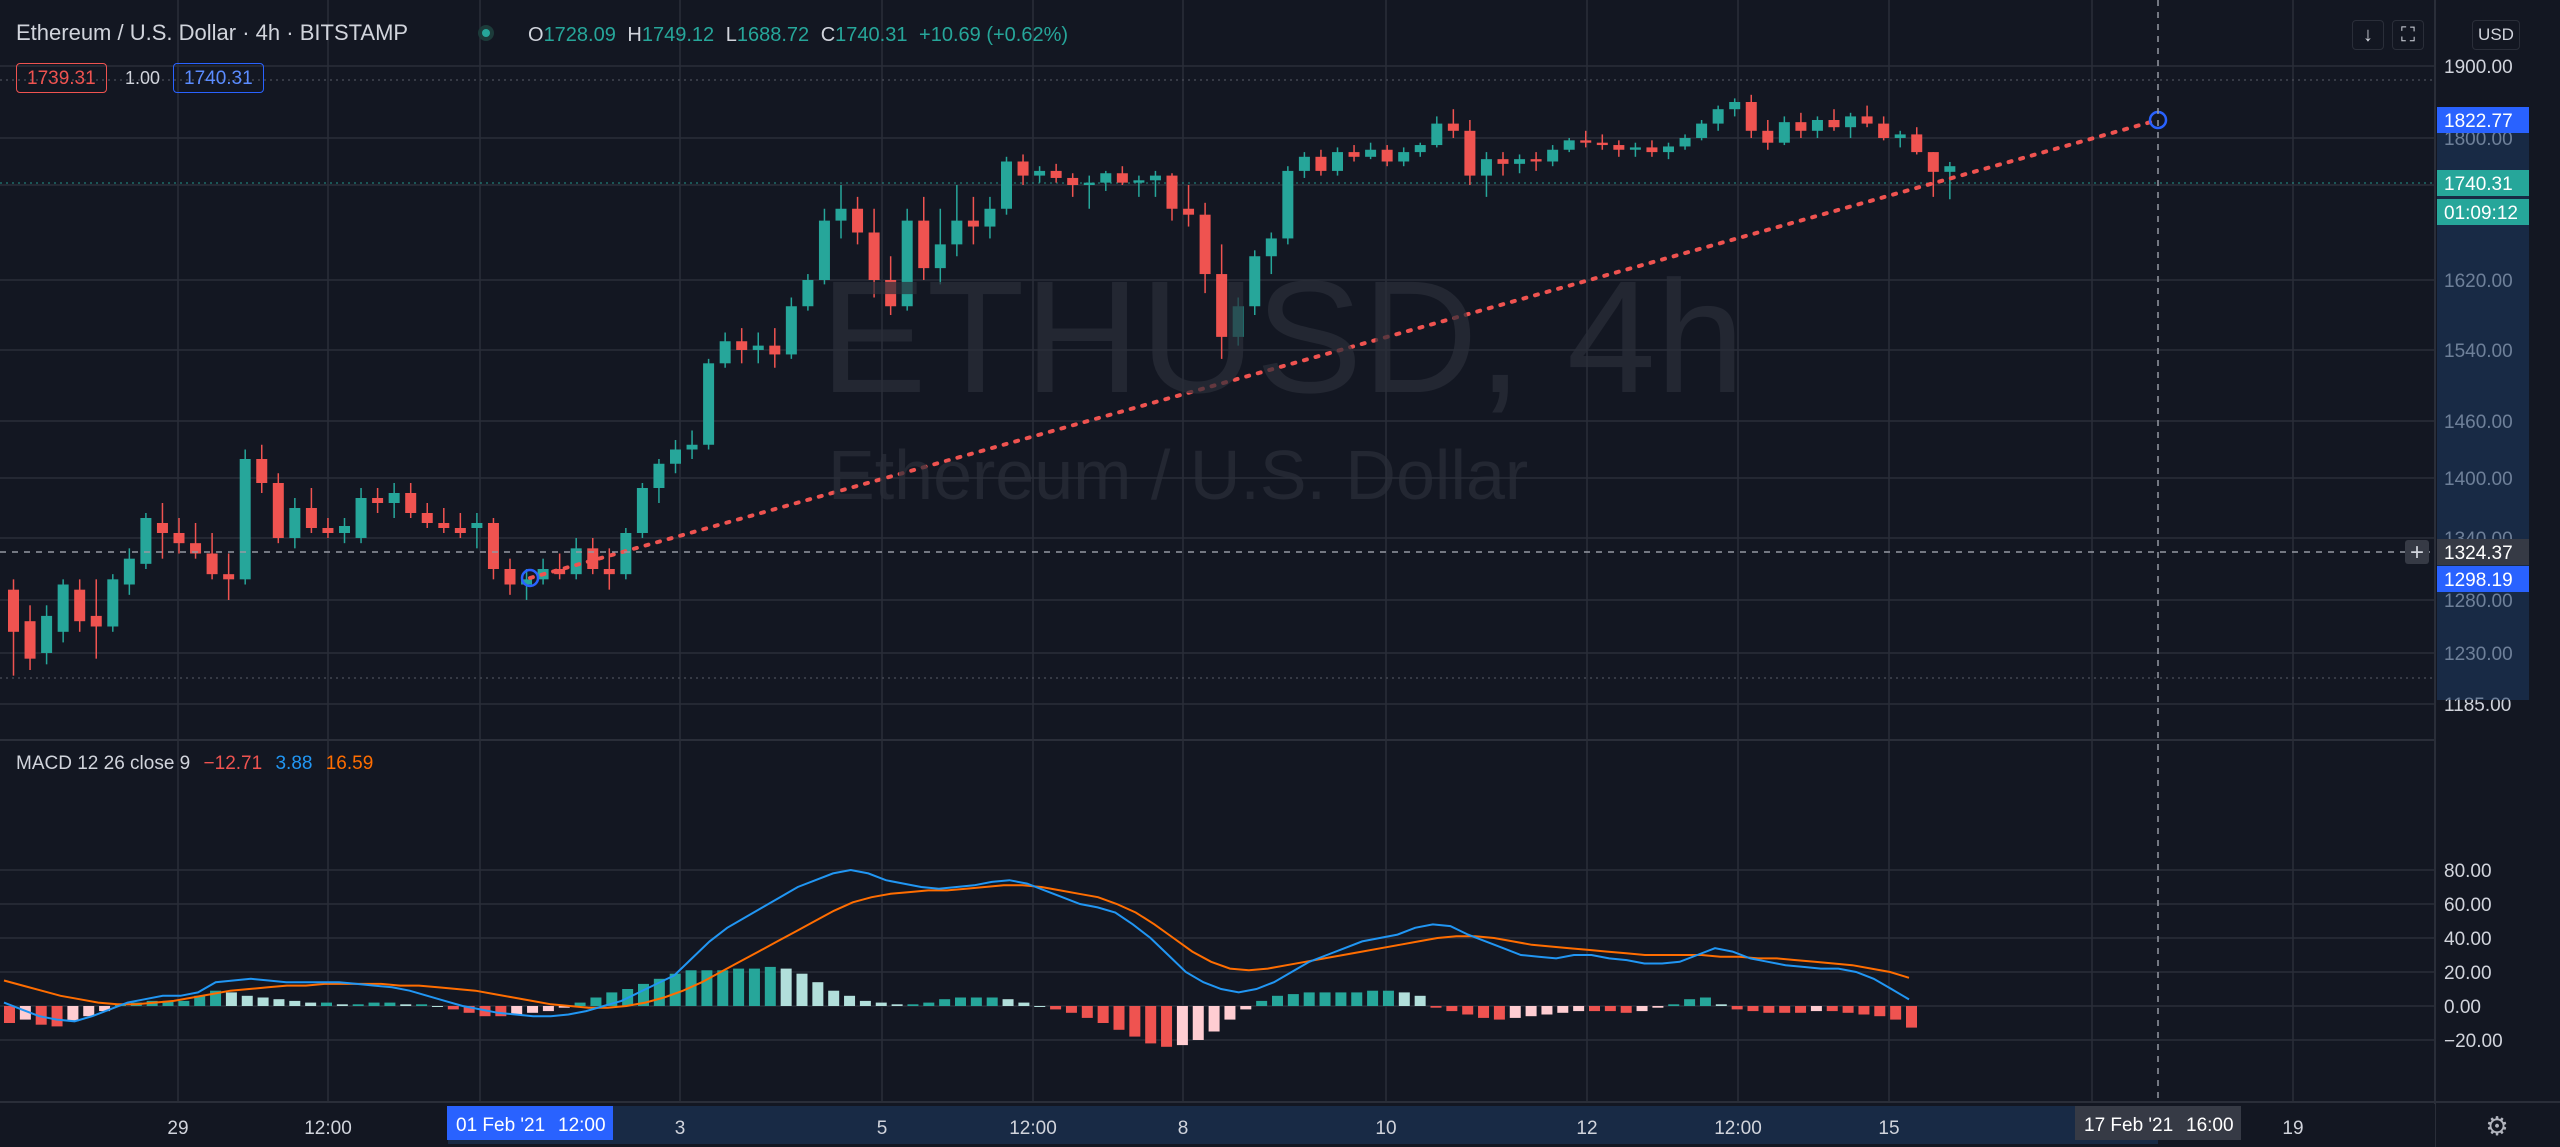 Image resolution: width=2560 pixels, height=1147 pixels. Describe the element at coordinates (2408, 35) in the screenshot. I see `fullscreen-icon: ⛶` at that location.